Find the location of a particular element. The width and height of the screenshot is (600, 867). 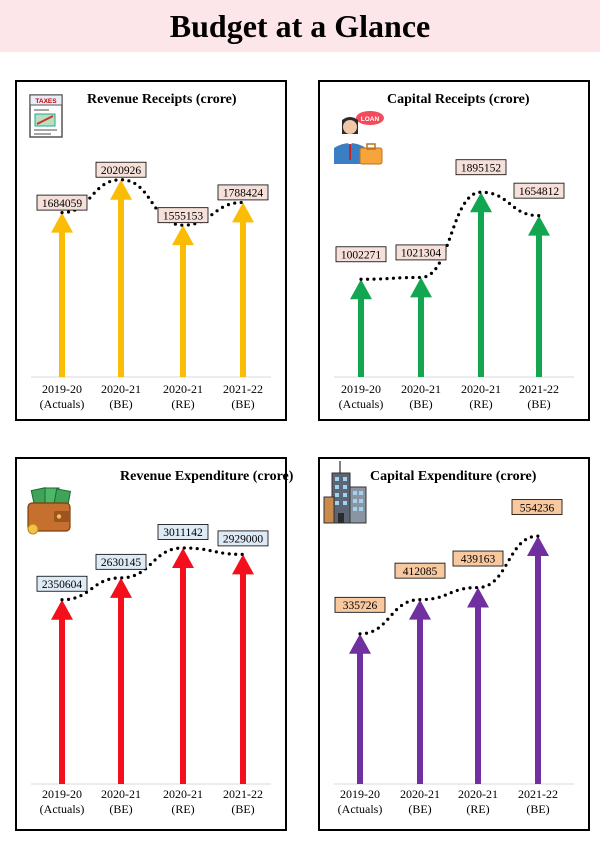

capital-receipts-value-label: 1654812 is located at coordinates (539, 190).